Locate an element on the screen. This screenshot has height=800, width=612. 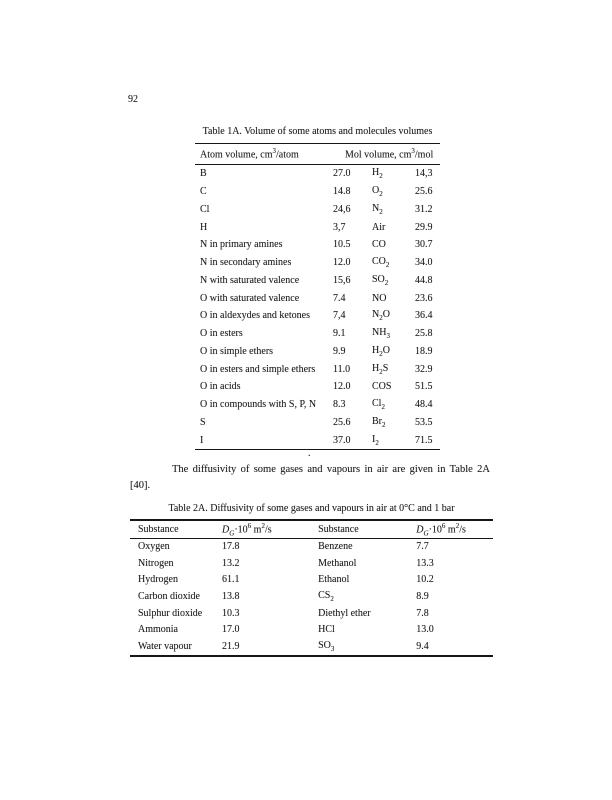
table-cell: 32.9 is located at coordinates (424, 369).